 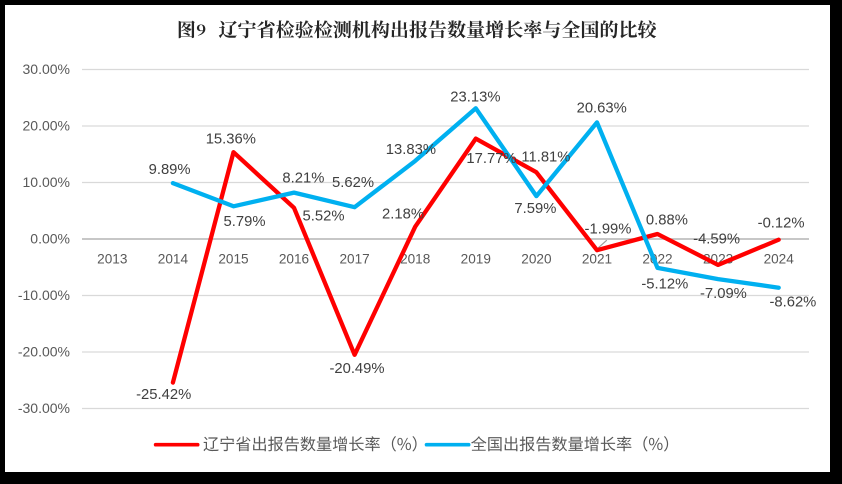 I want to click on svg-text: 2019, so click(x=476, y=259).